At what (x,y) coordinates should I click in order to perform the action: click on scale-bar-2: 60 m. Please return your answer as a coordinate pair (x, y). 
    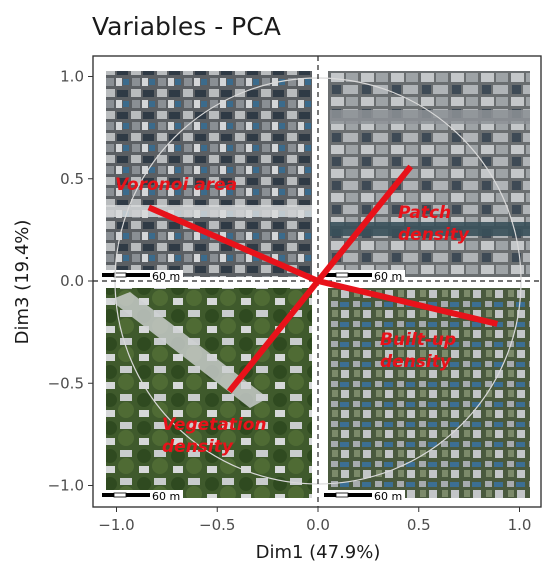
    Looking at the image, I should click on (363, 276).